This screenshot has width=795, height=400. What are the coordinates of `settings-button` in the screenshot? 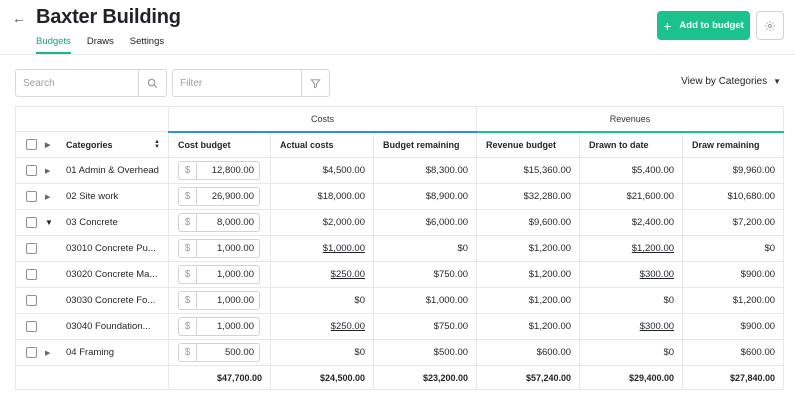 It's located at (770, 25).